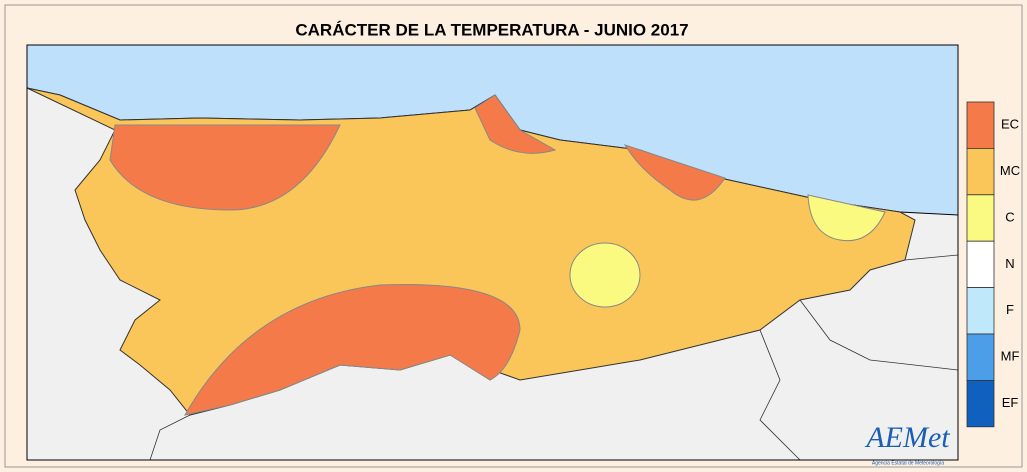  I want to click on legend-label: MF, so click(1010, 356).